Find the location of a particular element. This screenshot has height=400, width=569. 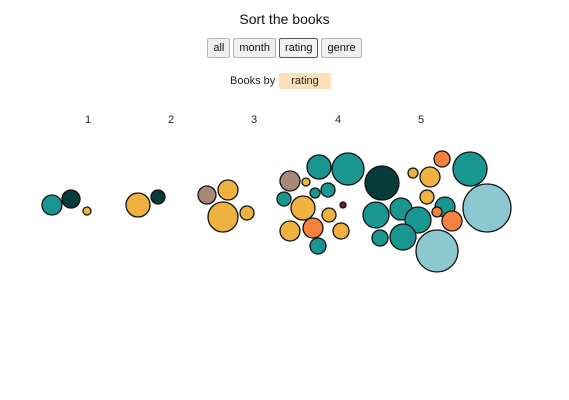

books-by-indicator: Books by rating is located at coordinates (280, 81).